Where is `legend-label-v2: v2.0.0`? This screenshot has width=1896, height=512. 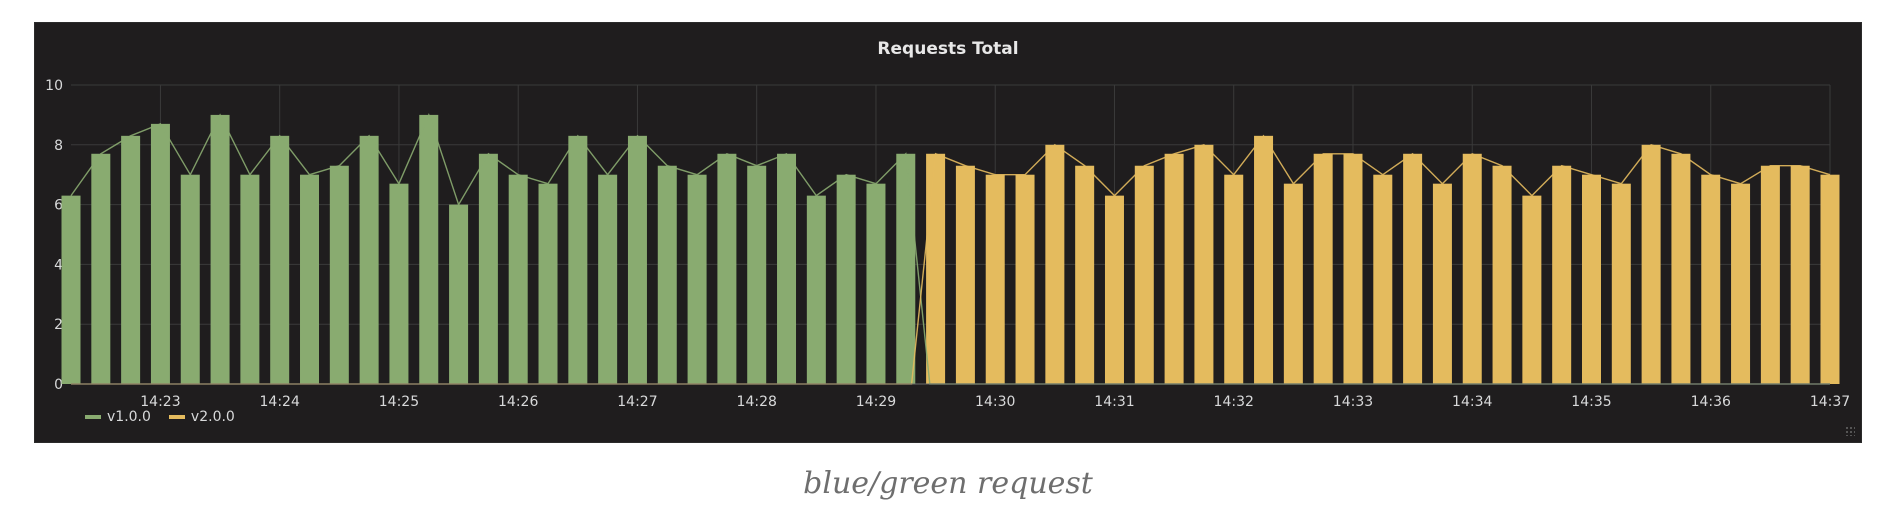 legend-label-v2: v2.0.0 is located at coordinates (212, 417).